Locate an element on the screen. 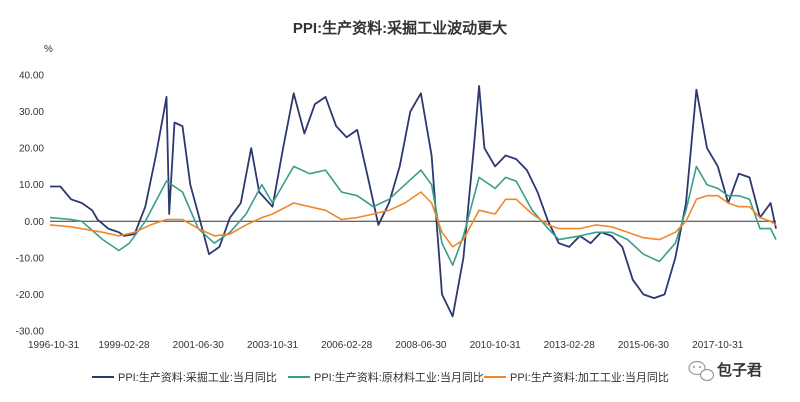  x-tick-label: 1996-10-31 is located at coordinates (54, 345).